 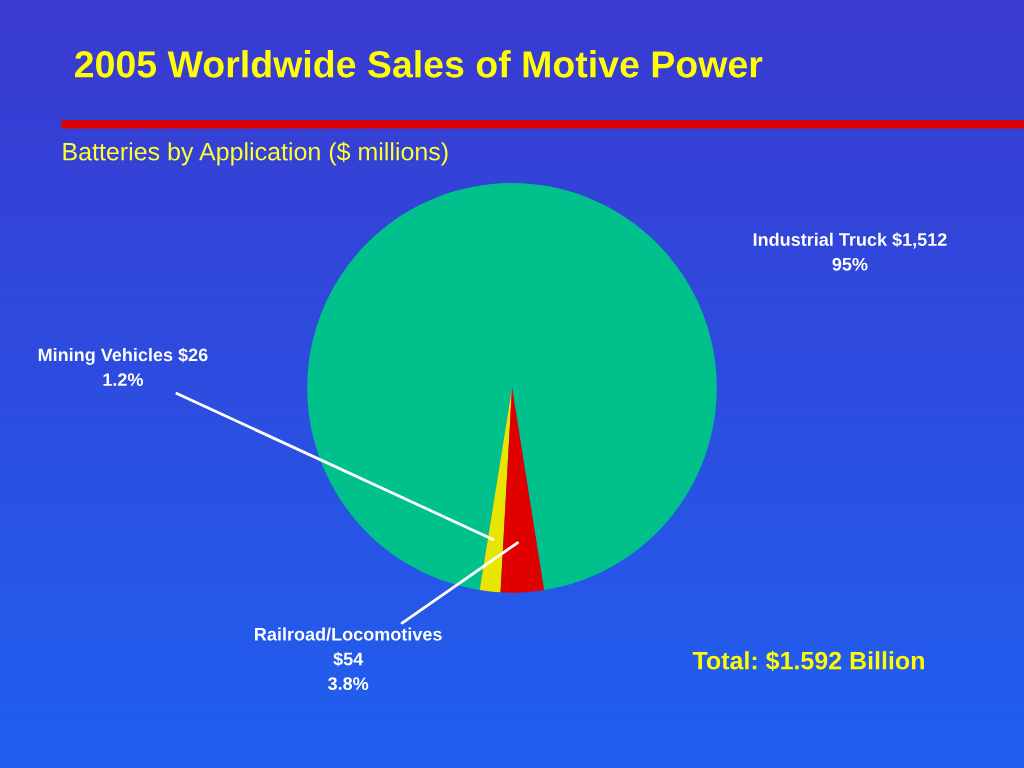 What do you see at coordinates (850, 251) in the screenshot?
I see `slice-label: Industrial Truck $1,512 95%` at bounding box center [850, 251].